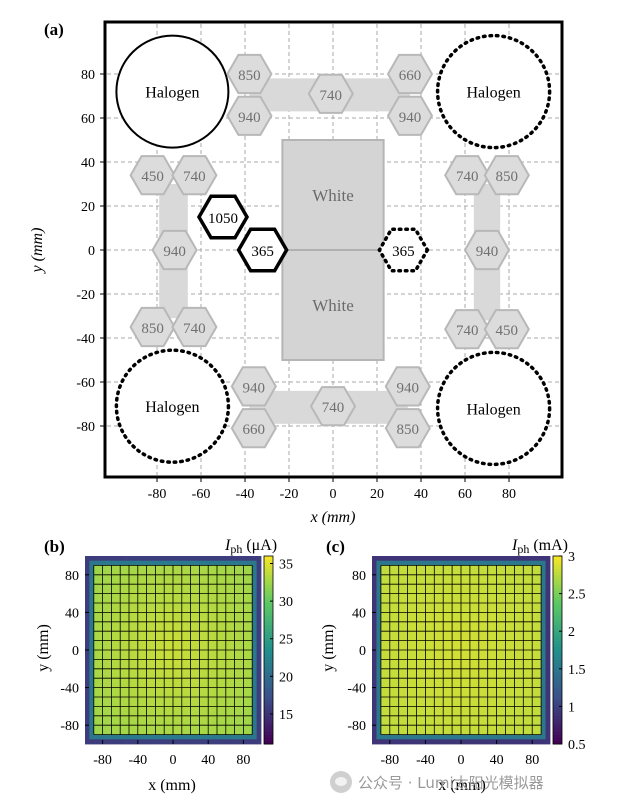  Describe the element at coordinates (493, 93) in the screenshot. I see `halogen-label: Halogen` at that location.